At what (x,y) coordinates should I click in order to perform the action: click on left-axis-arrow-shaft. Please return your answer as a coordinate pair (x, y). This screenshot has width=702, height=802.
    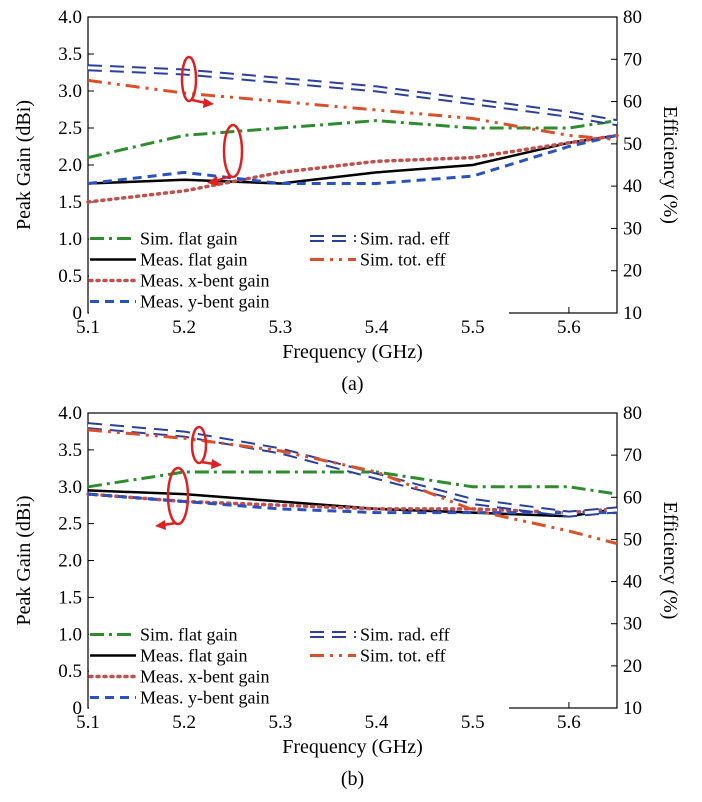
    Looking at the image, I should click on (223, 178).